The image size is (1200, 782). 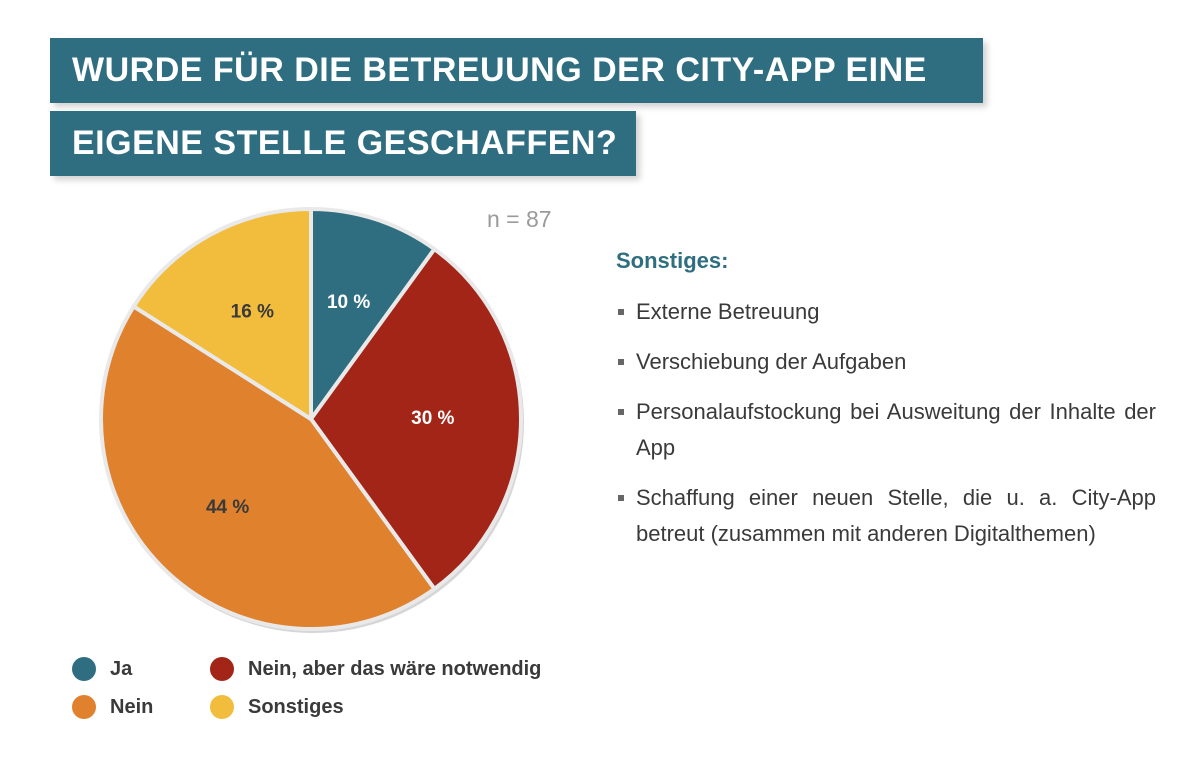 I want to click on legend-label-nein: Nein, so click(x=132, y=706).